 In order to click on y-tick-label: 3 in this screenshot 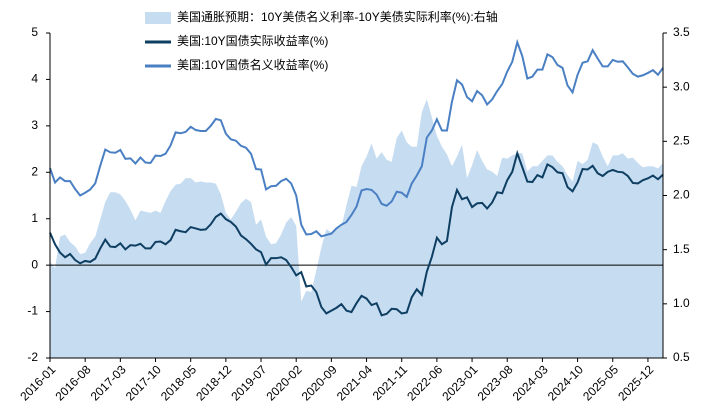, I will do `click(34, 125)`.